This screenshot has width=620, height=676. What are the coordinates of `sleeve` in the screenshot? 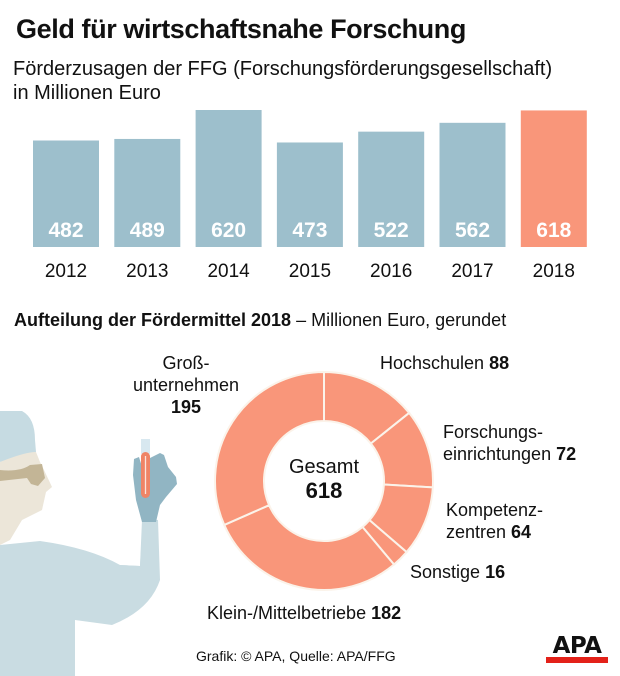 It's located at (139, 558).